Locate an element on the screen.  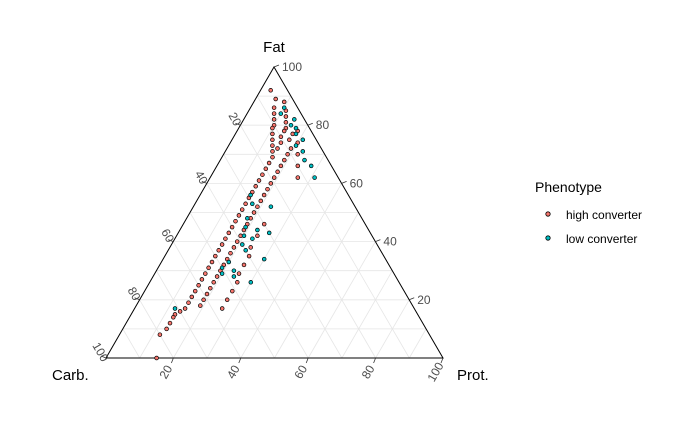
legend-label-low-converter: low converter is located at coordinates (601, 239).